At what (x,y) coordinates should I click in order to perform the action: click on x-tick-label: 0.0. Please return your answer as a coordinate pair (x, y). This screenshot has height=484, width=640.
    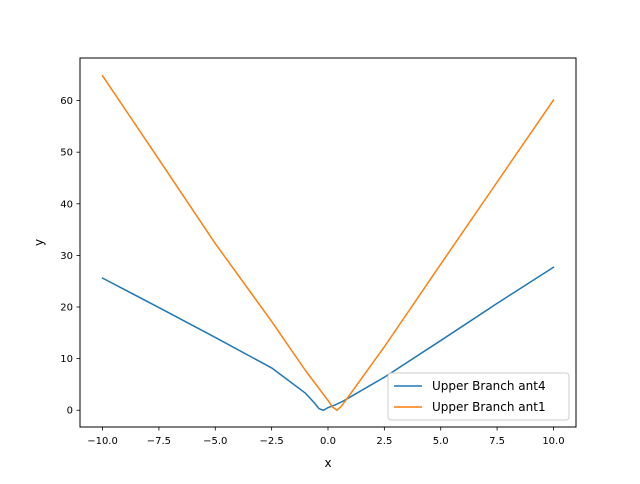
    Looking at the image, I should click on (328, 441).